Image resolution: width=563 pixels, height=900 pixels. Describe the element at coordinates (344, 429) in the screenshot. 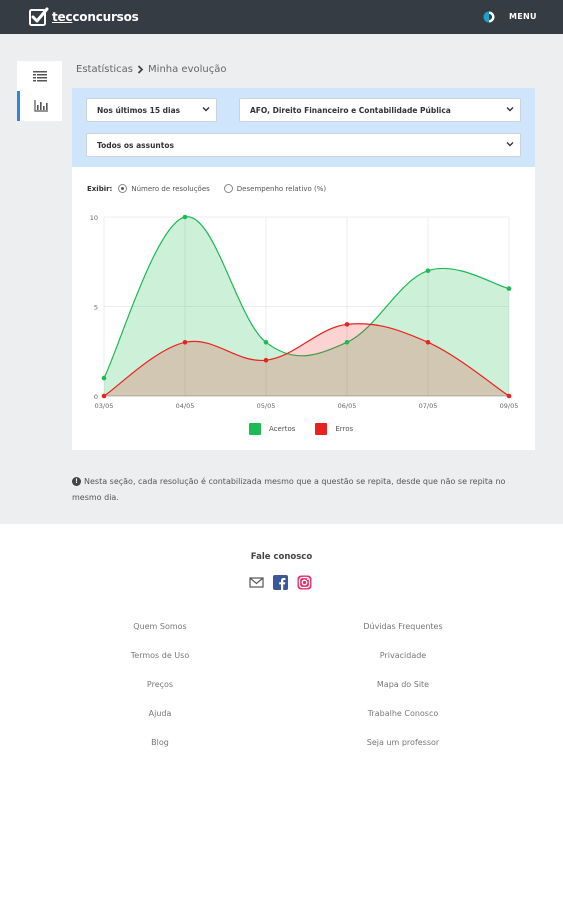

I see `legend-label: Erros` at that location.